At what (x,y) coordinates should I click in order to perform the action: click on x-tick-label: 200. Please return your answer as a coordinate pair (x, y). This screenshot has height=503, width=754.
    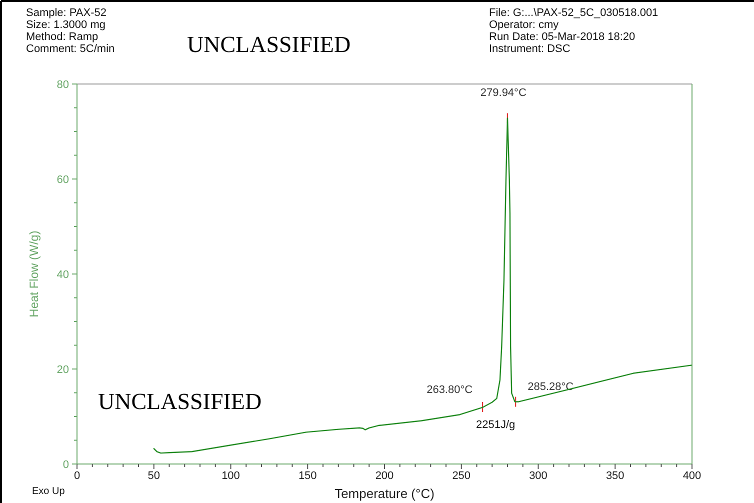
    Looking at the image, I should click on (384, 476).